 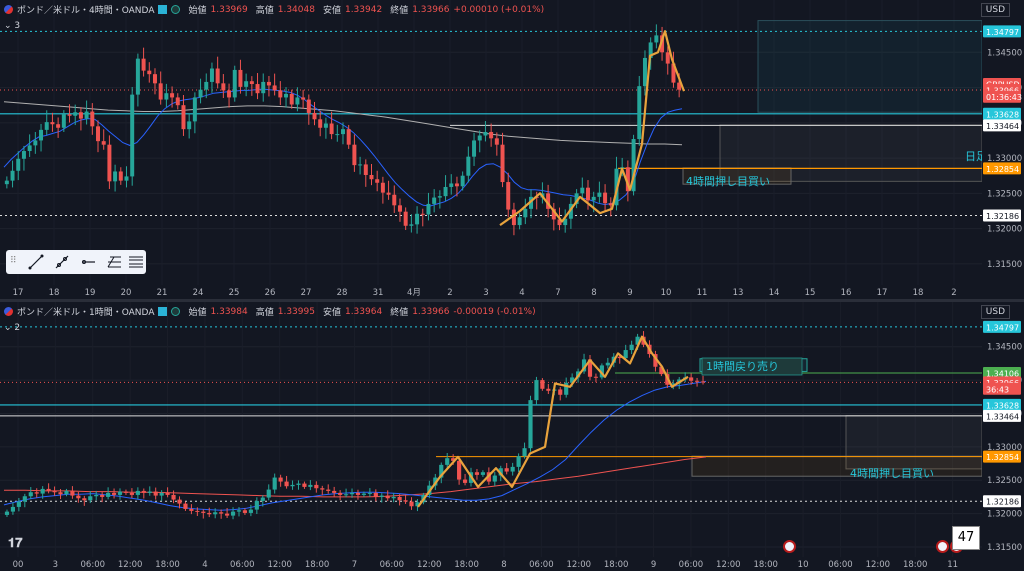 I want to click on time-tick-label: 18, so click(x=54, y=293).